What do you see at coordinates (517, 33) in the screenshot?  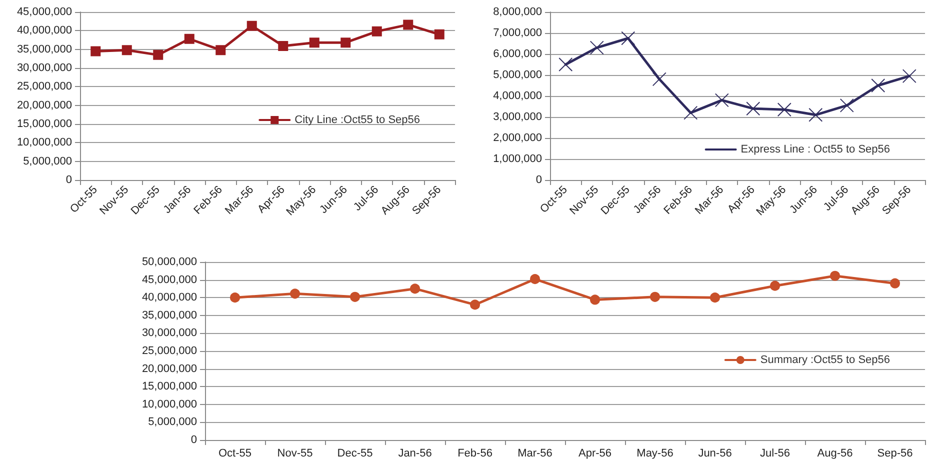 I see `y-tick-label: 7,000,000` at bounding box center [517, 33].